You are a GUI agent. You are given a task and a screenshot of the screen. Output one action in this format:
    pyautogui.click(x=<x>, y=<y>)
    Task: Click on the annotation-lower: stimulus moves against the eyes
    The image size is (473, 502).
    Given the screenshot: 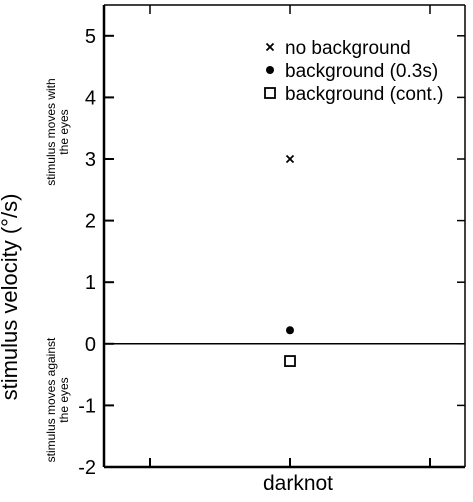 What is the action you would take?
    pyautogui.click(x=57, y=400)
    